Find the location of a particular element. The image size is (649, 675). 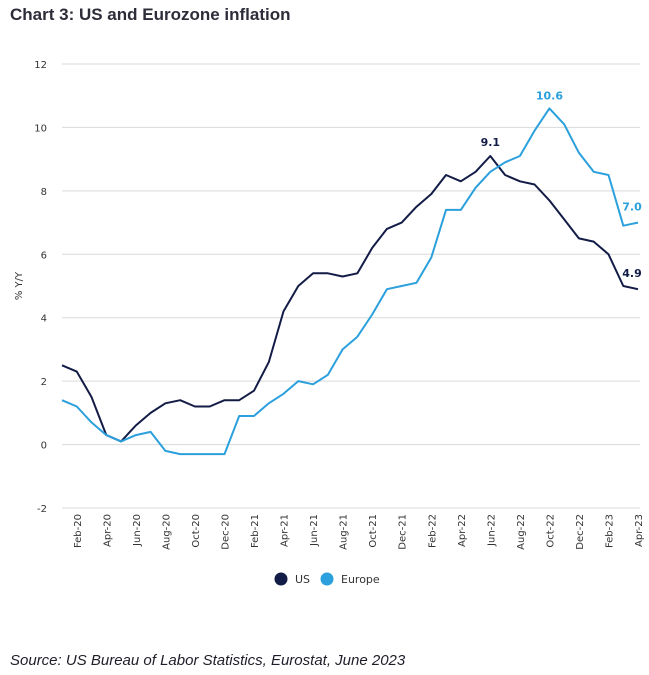

y-tick-label: 6 is located at coordinates (44, 255).